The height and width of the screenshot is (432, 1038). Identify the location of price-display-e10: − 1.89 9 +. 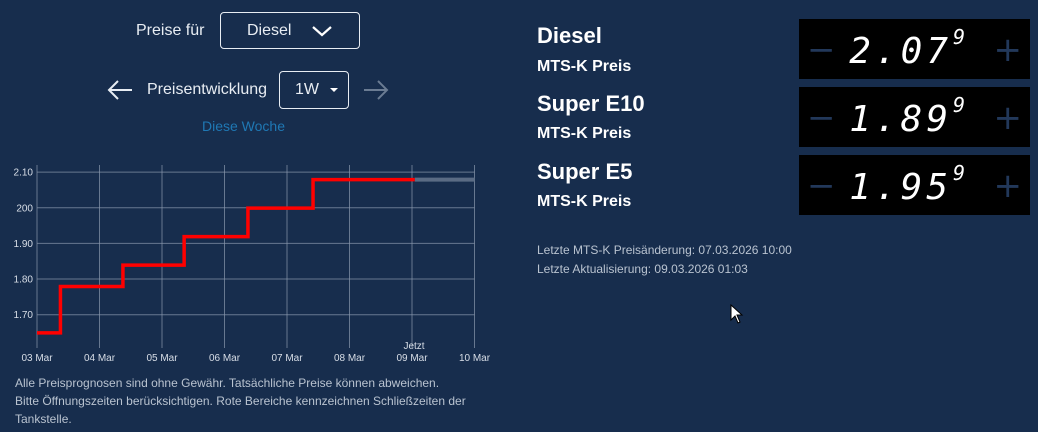
(914, 117).